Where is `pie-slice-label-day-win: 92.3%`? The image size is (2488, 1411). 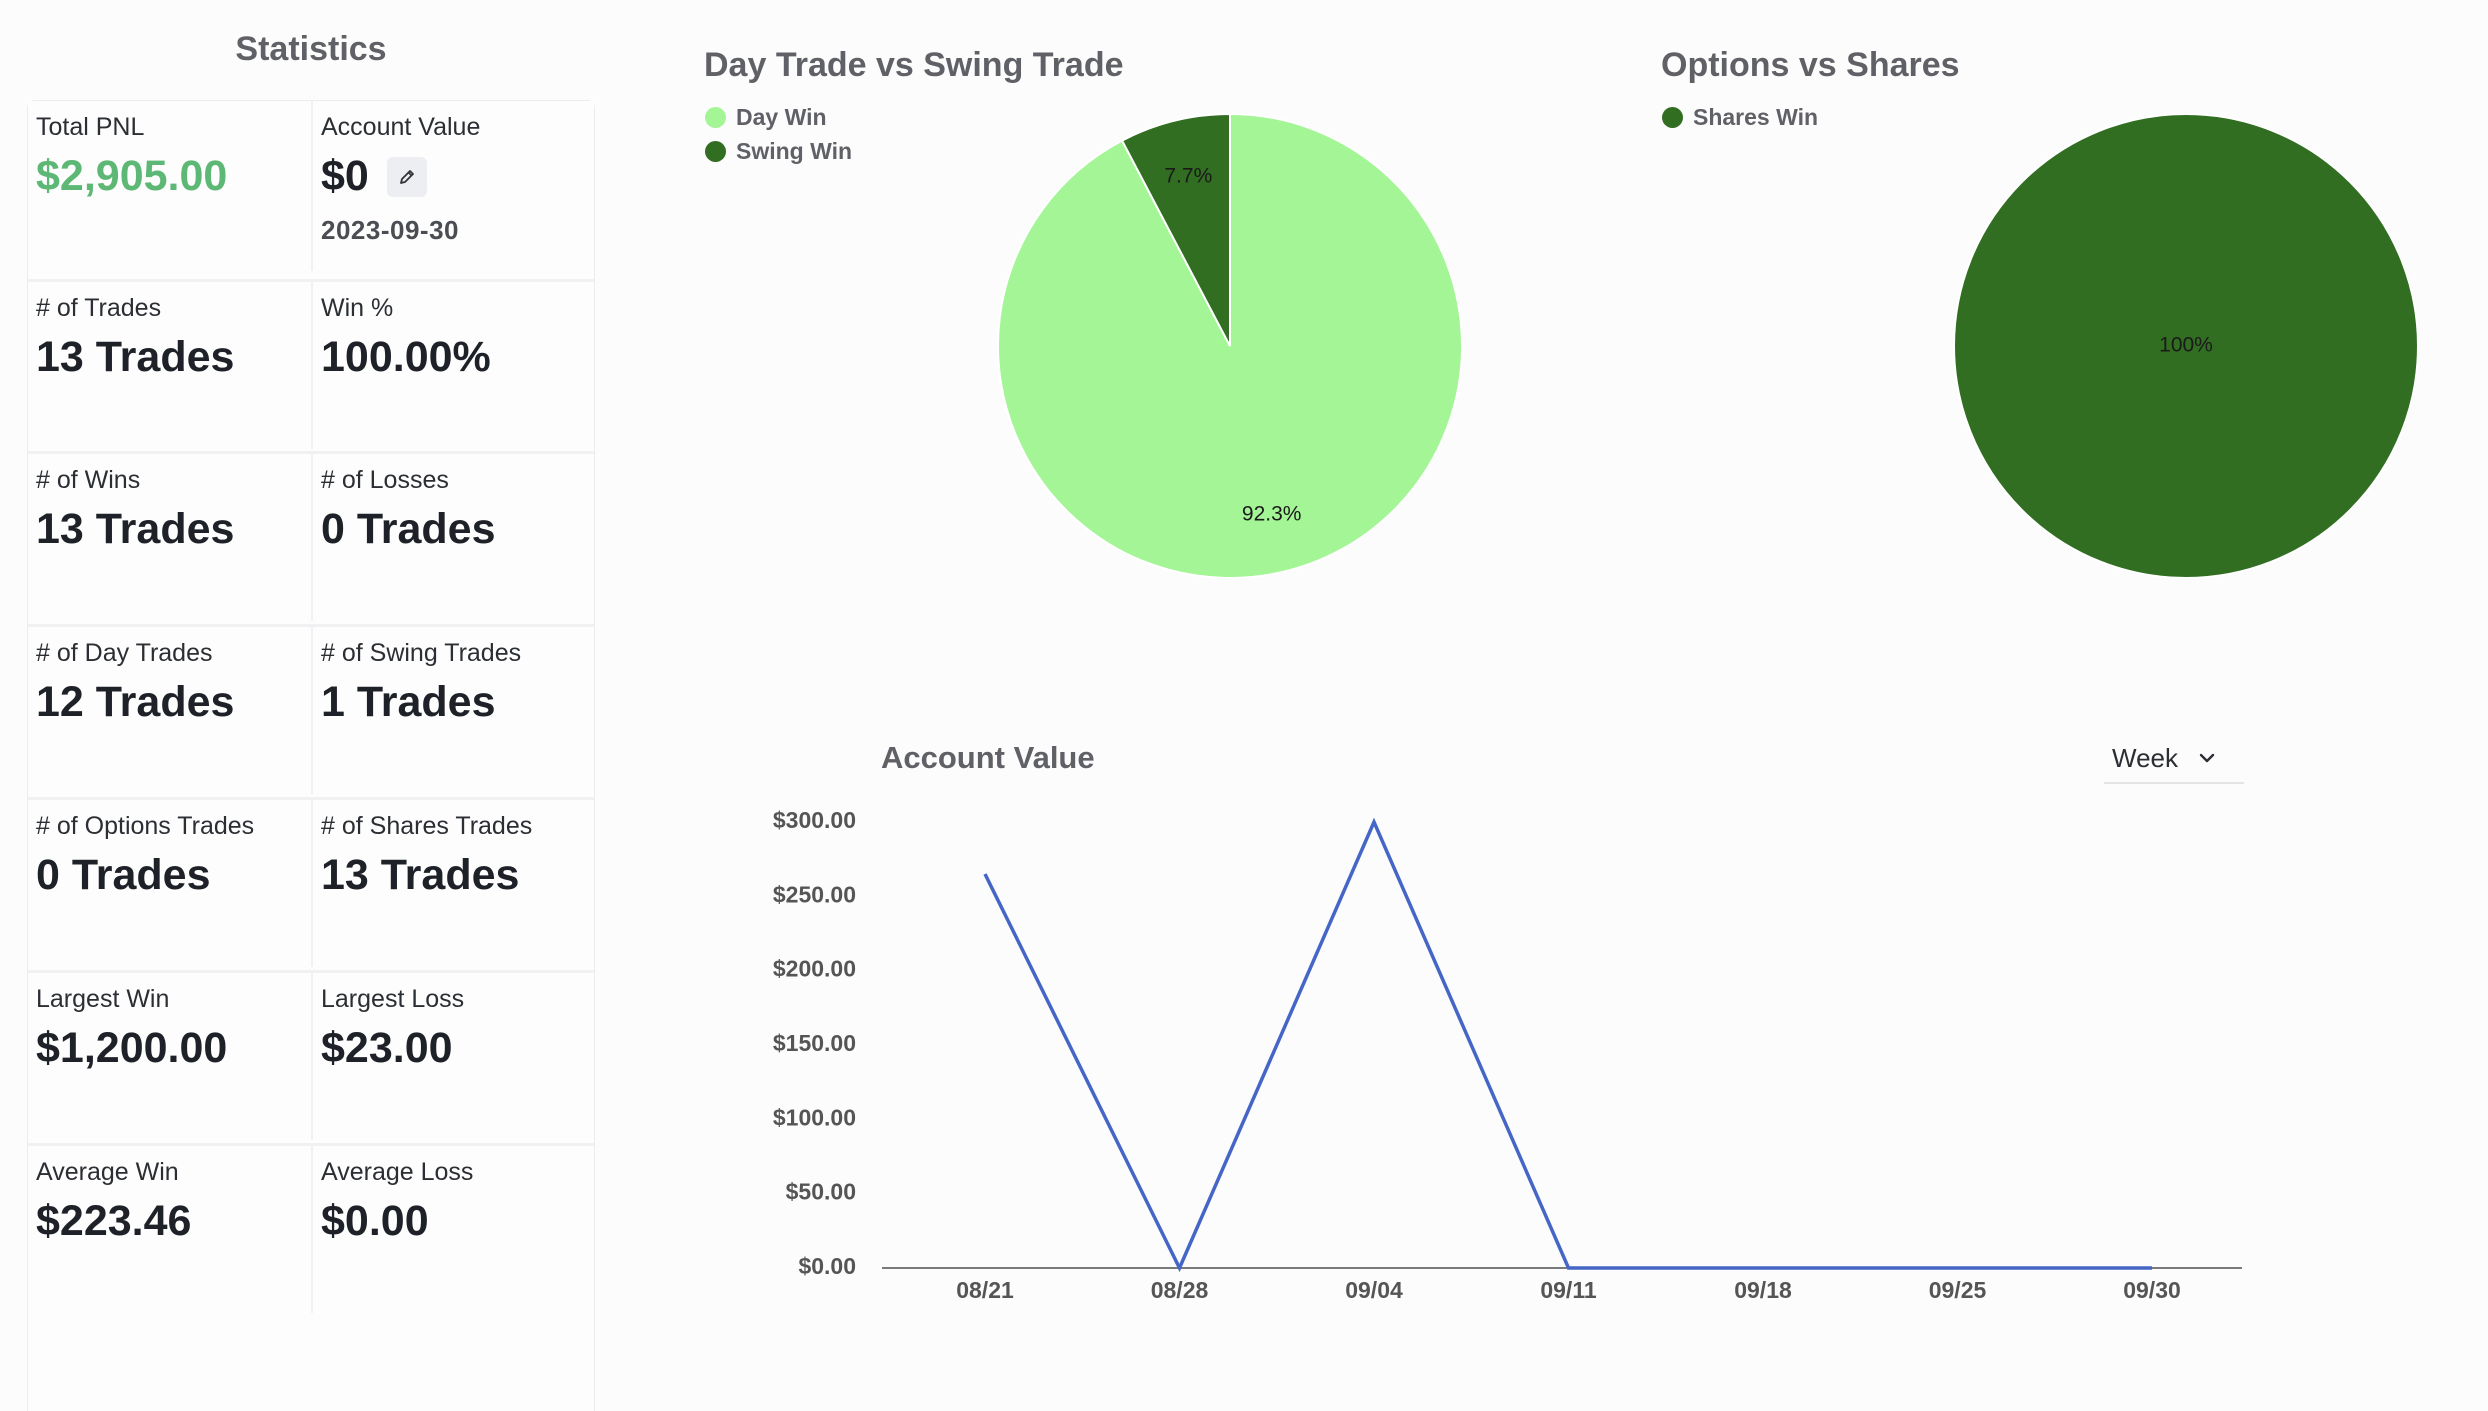 pie-slice-label-day-win: 92.3% is located at coordinates (1272, 513).